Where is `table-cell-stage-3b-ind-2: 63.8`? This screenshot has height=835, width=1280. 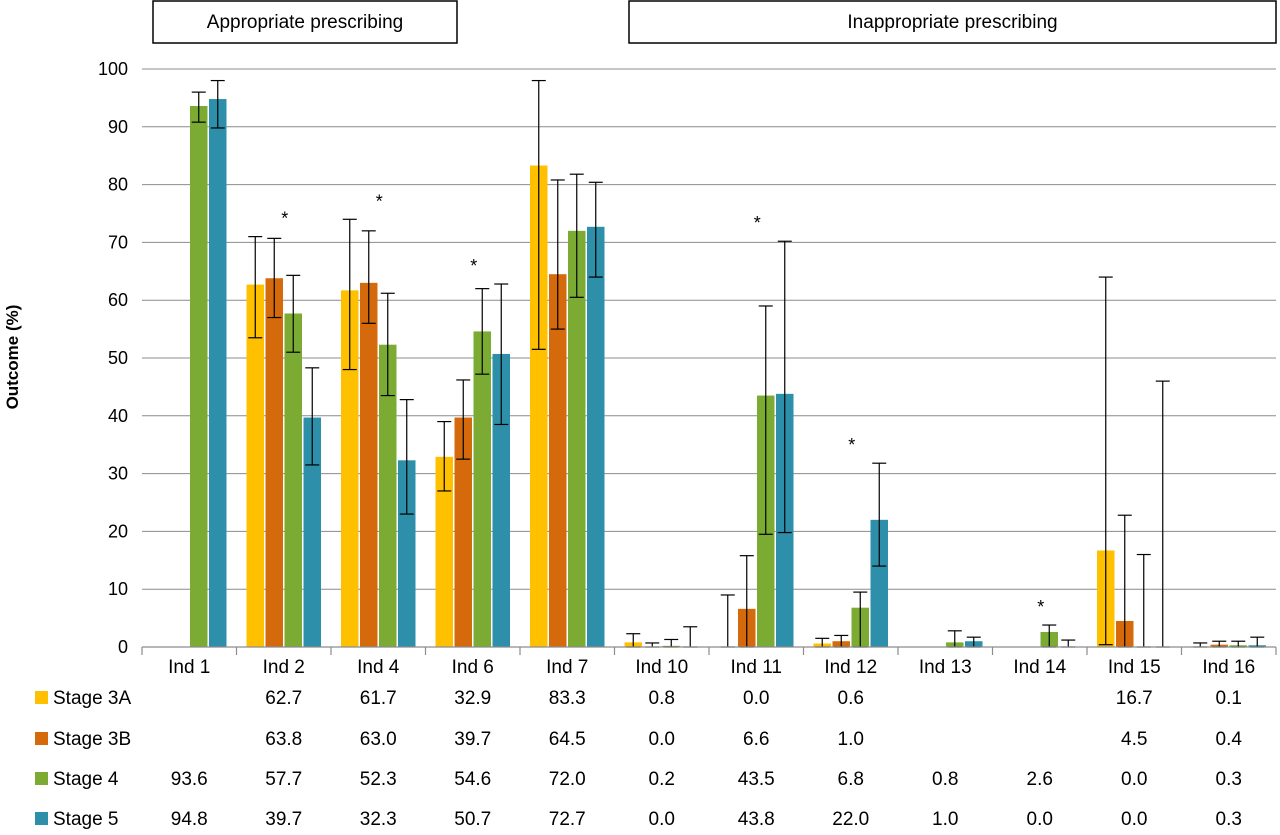
table-cell-stage-3b-ind-2: 63.8 is located at coordinates (283, 739).